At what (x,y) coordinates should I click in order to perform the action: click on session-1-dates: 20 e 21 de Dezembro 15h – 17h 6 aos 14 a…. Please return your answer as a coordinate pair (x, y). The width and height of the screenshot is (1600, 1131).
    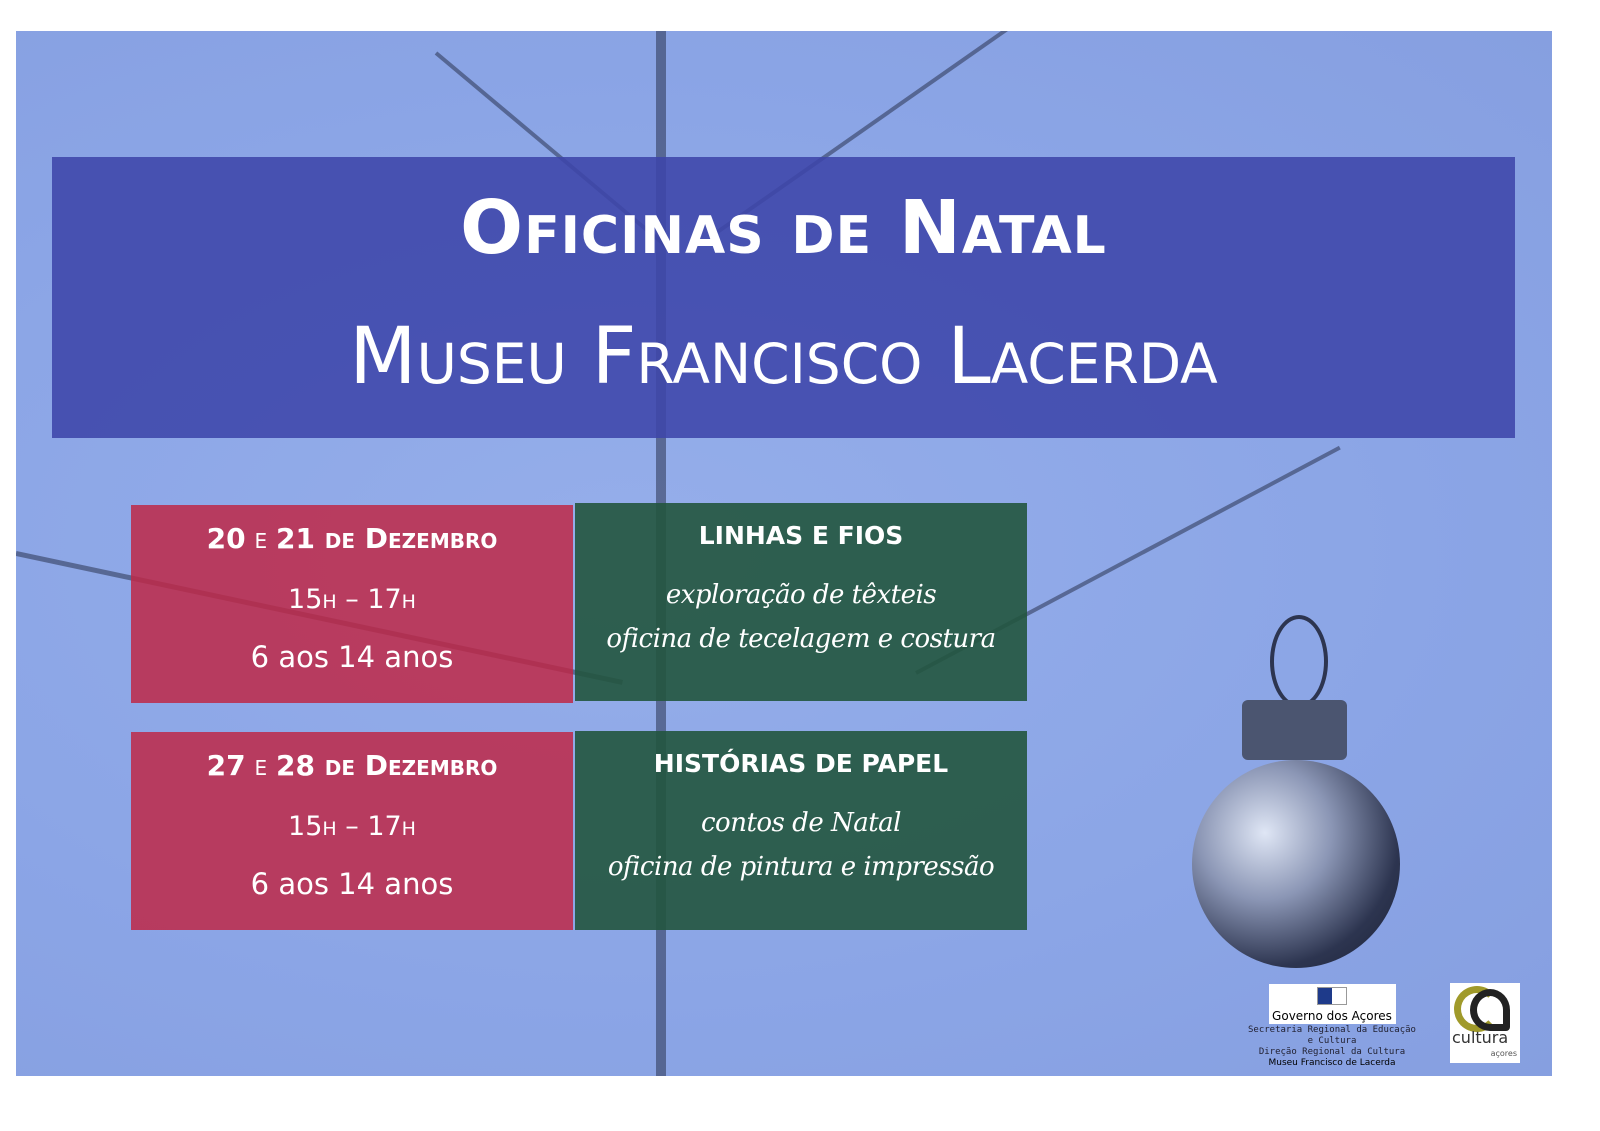
    Looking at the image, I should click on (352, 604).